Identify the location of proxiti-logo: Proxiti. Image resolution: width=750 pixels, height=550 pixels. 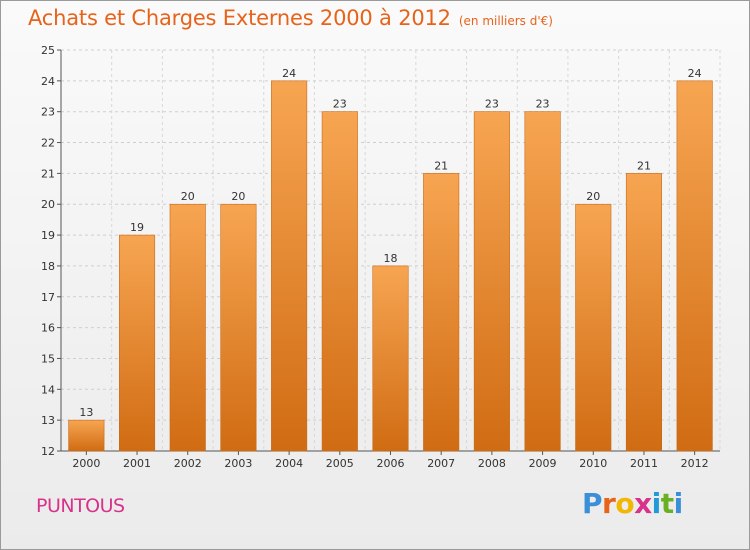
(632, 503).